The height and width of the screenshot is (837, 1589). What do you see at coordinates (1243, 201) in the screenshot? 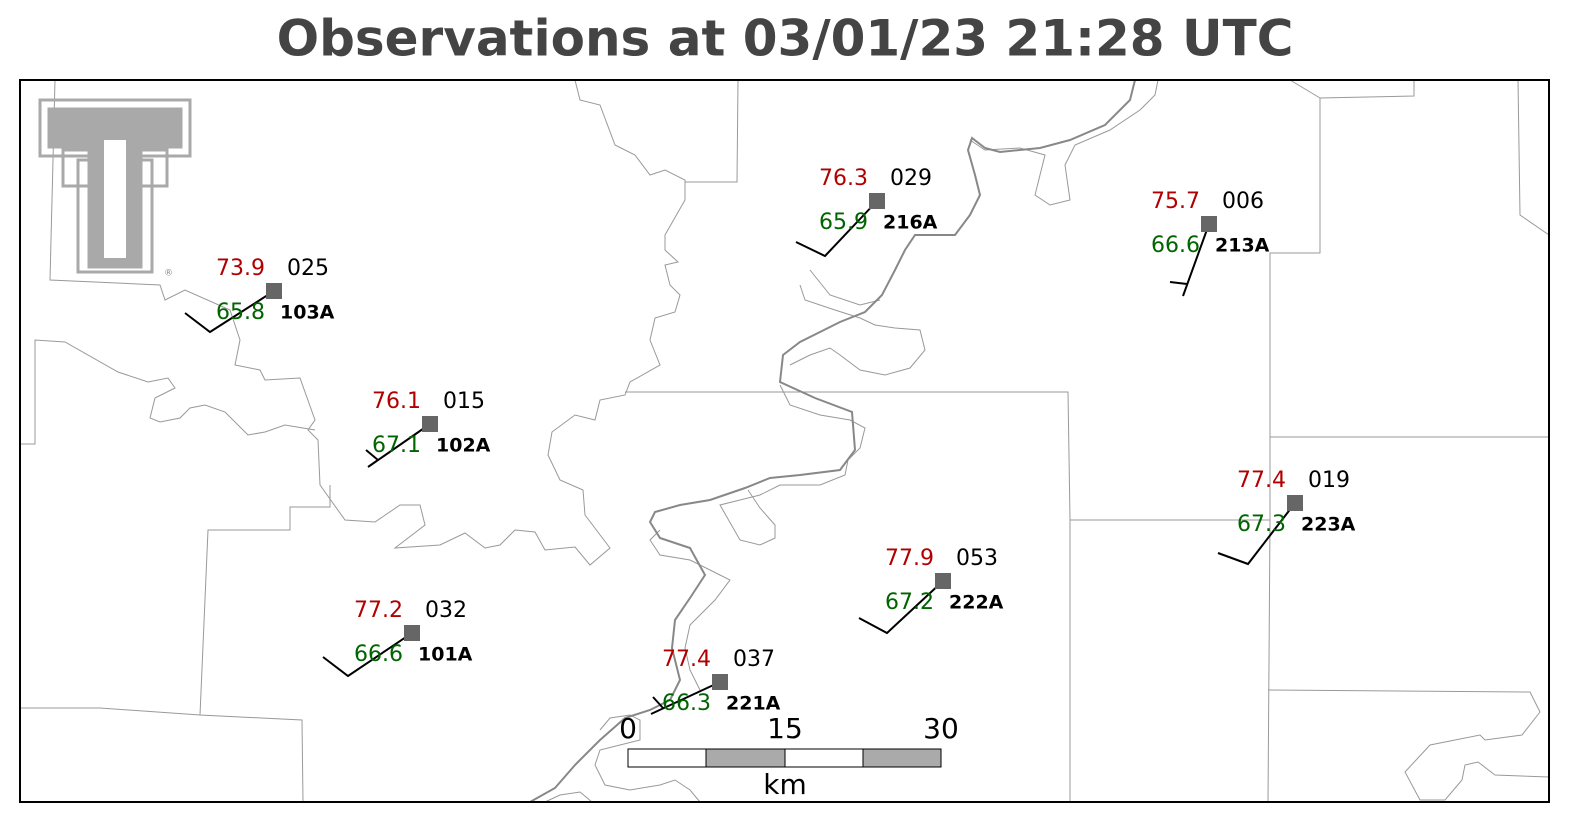
I see `pressure: 006` at bounding box center [1243, 201].